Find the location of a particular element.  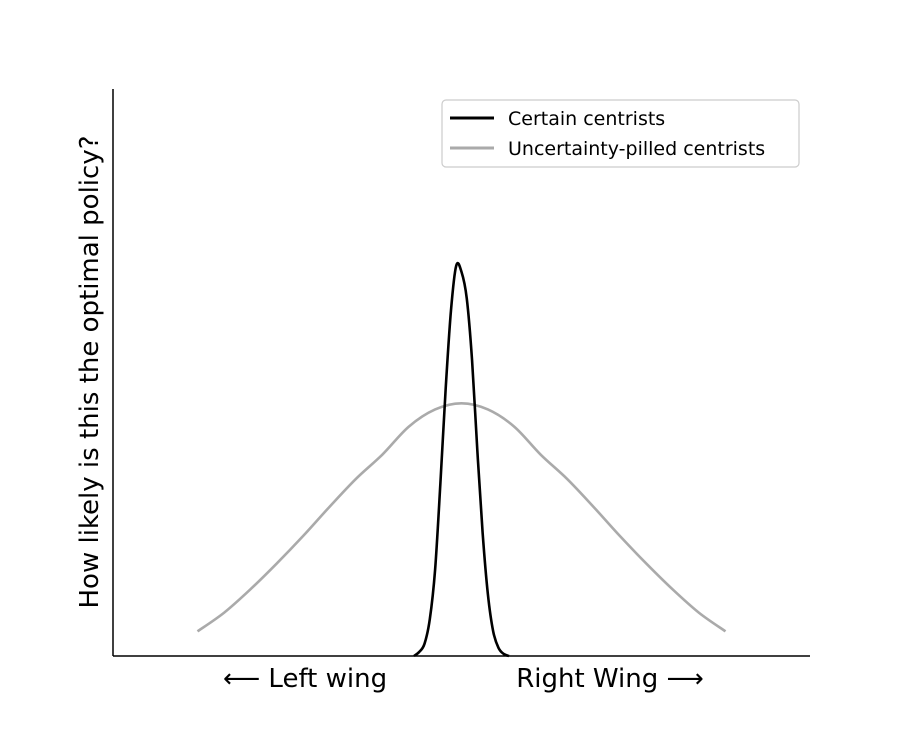

legend-box is located at coordinates (620, 133).